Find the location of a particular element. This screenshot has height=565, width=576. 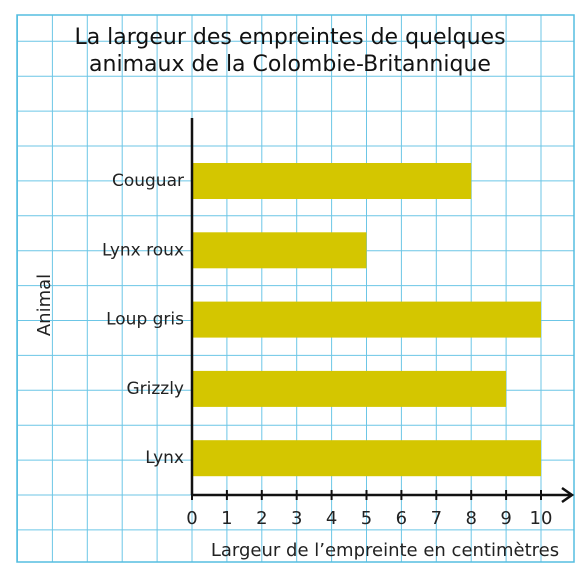

y-axis-label: Animal is located at coordinates (44, 305).